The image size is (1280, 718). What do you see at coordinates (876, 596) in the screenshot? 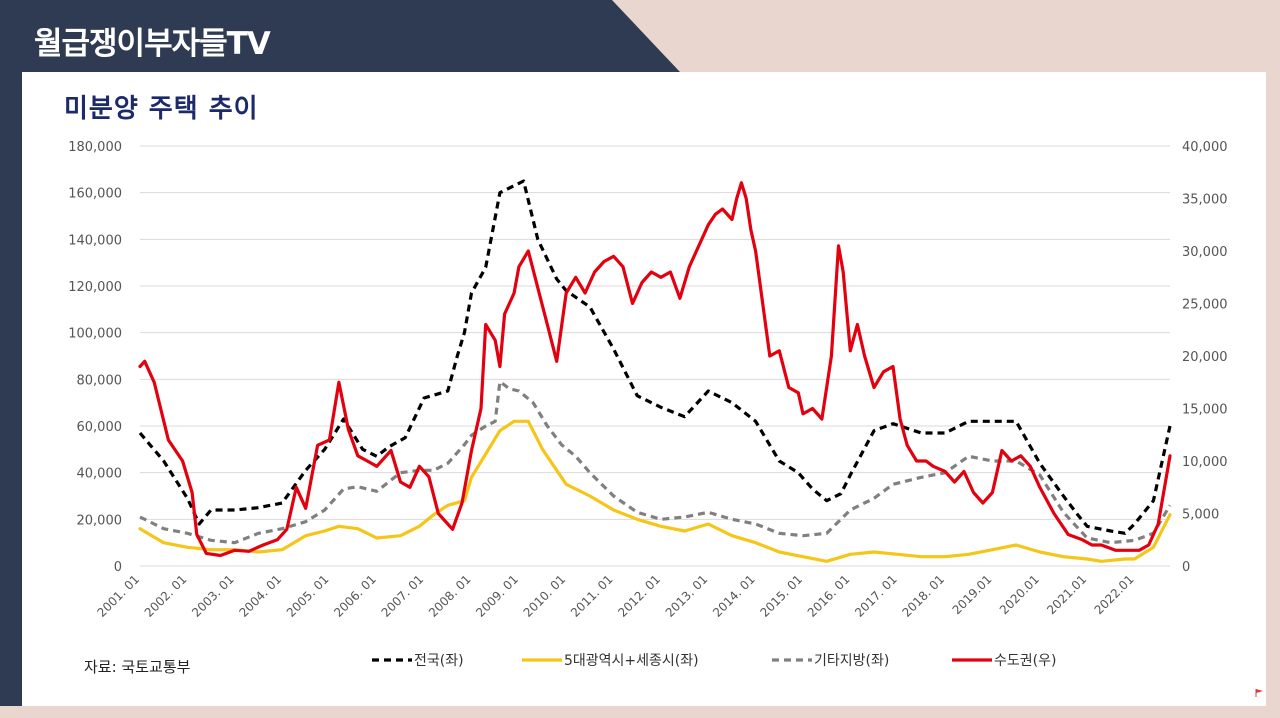
I see `x-tick-label: 2017. 01` at bounding box center [876, 596].